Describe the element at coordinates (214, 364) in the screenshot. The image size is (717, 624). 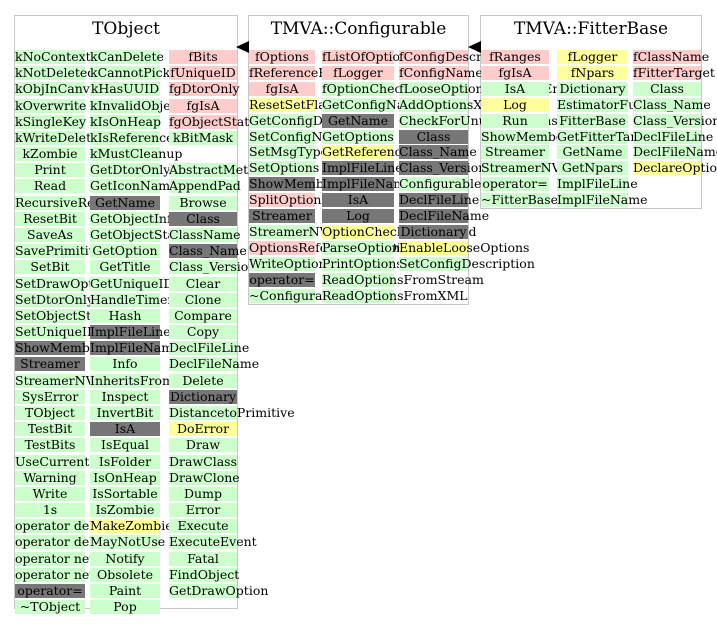
I see `member-tobject: DeclFileName` at that location.